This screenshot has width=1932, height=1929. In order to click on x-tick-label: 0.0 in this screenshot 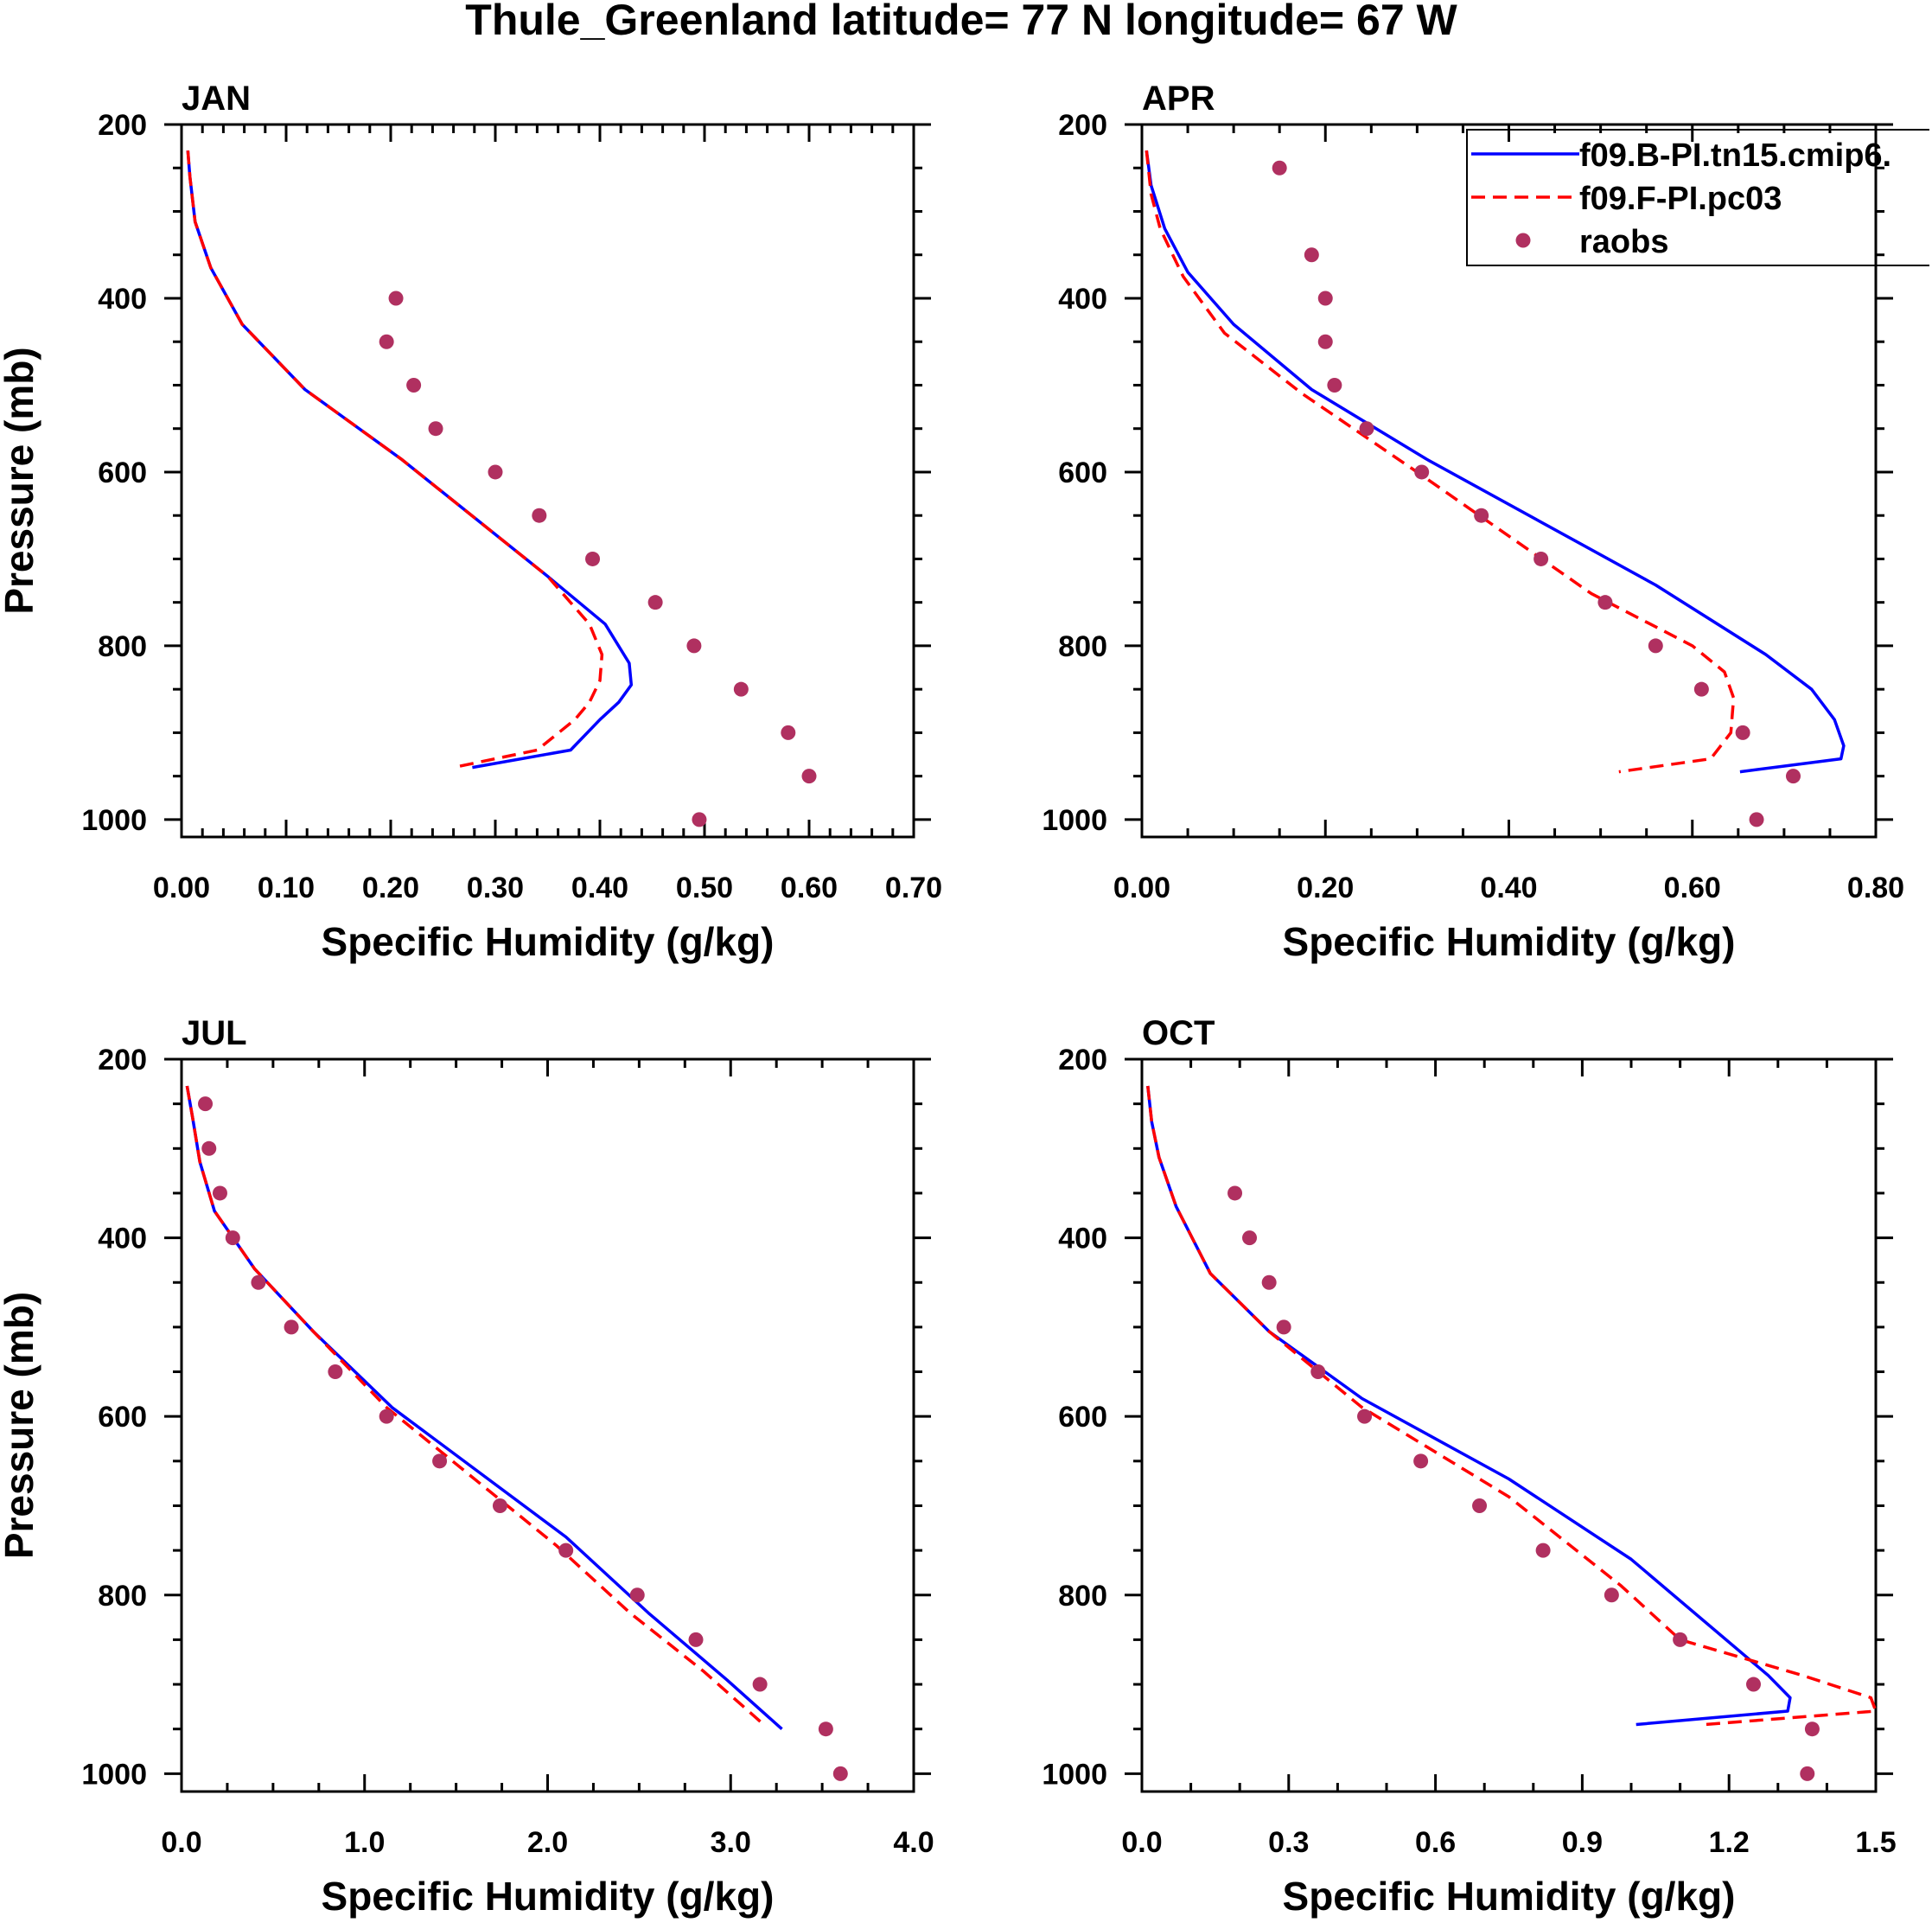, I will do `click(181, 1842)`.